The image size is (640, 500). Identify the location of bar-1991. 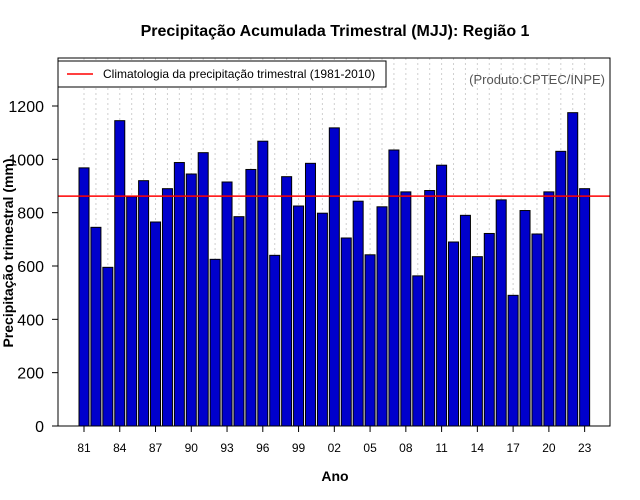
(203, 289).